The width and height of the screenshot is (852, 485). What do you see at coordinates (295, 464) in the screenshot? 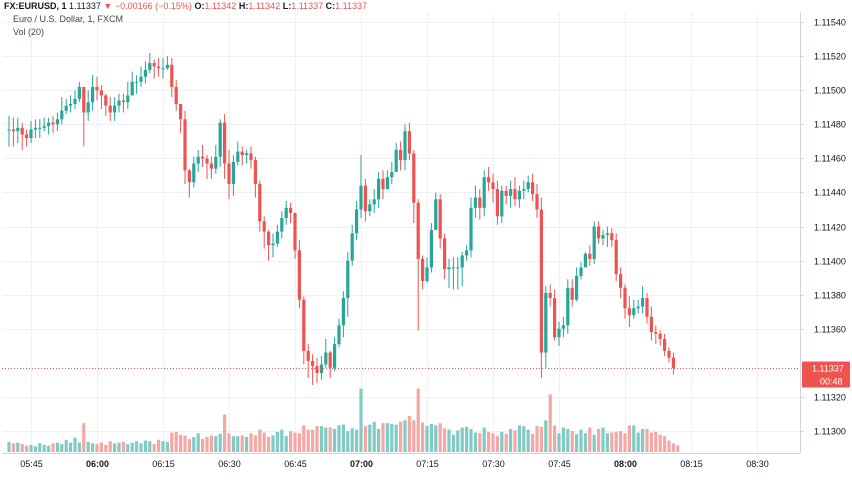
I see `x-tick-label: 06:45` at bounding box center [295, 464].